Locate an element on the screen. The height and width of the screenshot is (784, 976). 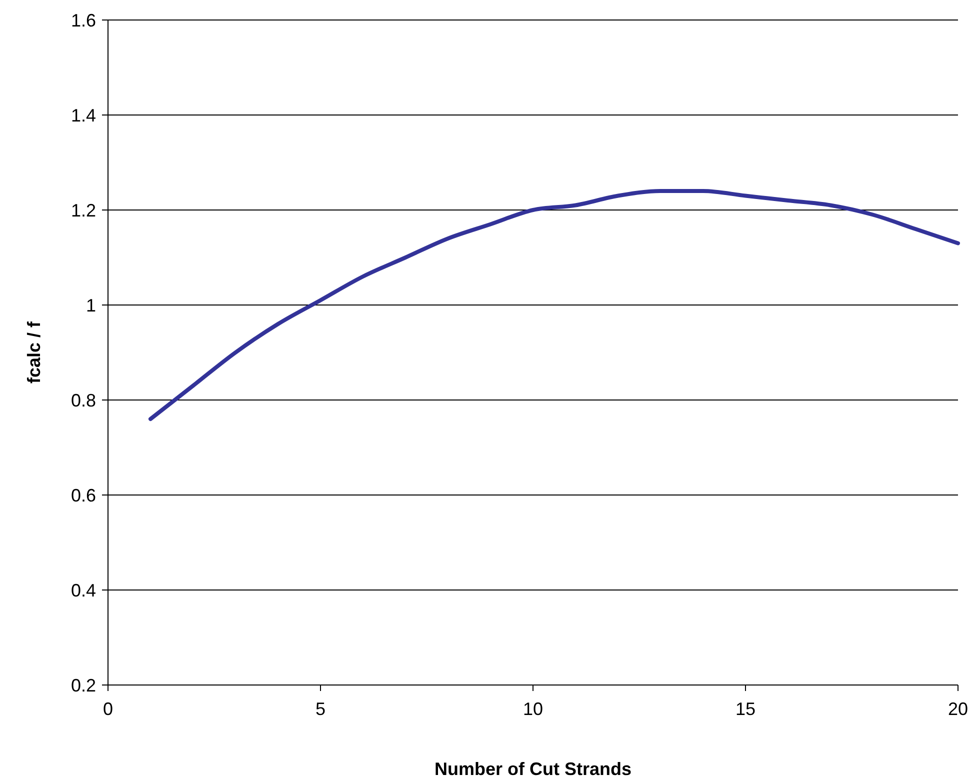
x-tick-label: 10 is located at coordinates (533, 709).